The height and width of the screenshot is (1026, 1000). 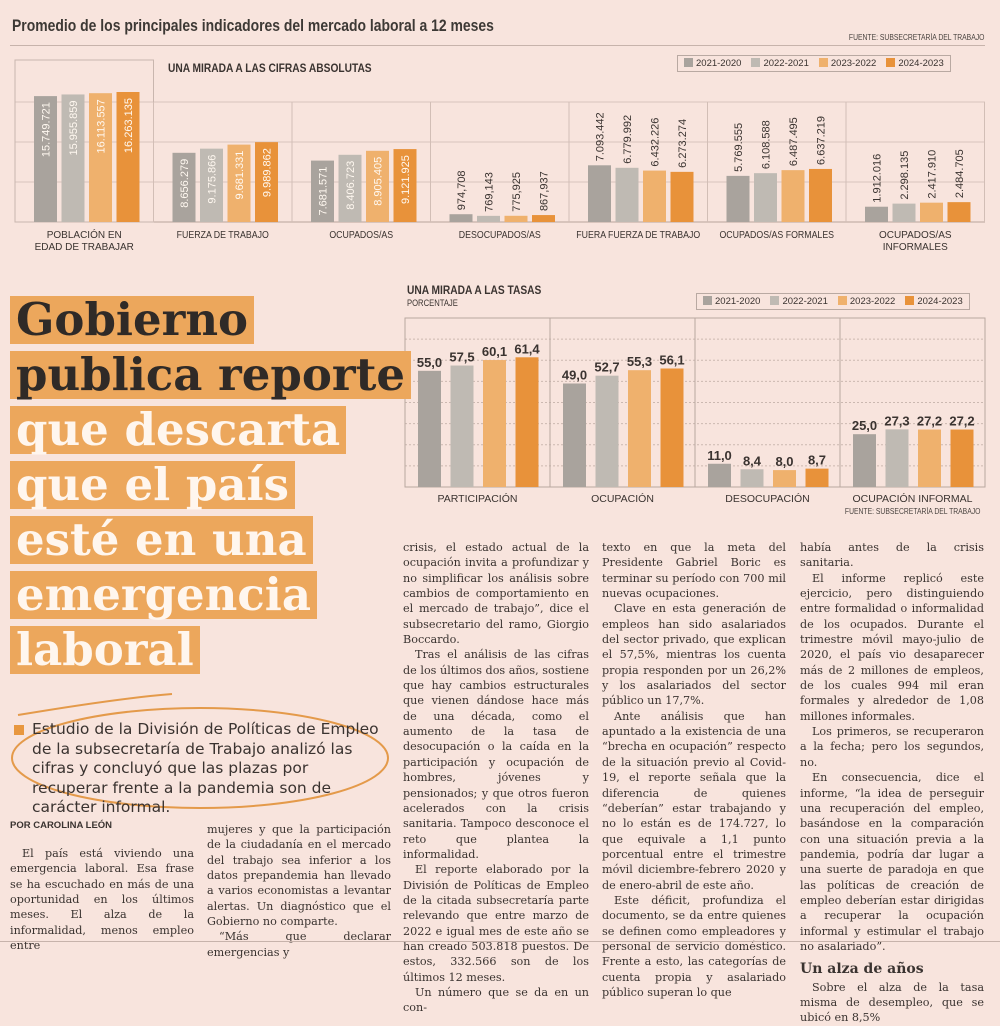 What do you see at coordinates (738, 301) in the screenshot?
I see `legend-label: 2021-2020` at bounding box center [738, 301].